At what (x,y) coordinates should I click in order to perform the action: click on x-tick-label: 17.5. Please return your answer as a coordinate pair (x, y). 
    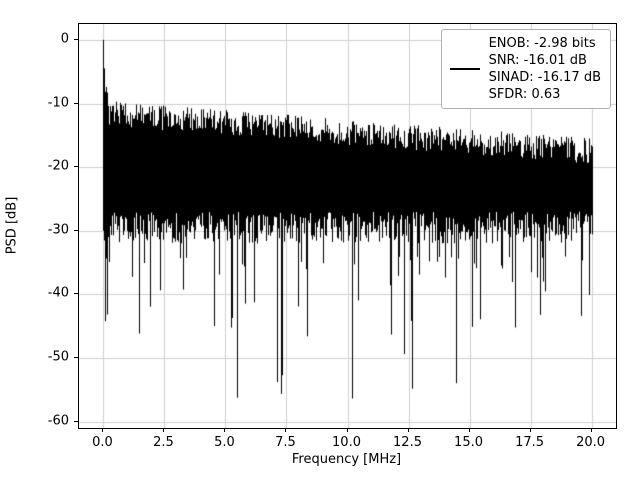
    Looking at the image, I should click on (530, 442).